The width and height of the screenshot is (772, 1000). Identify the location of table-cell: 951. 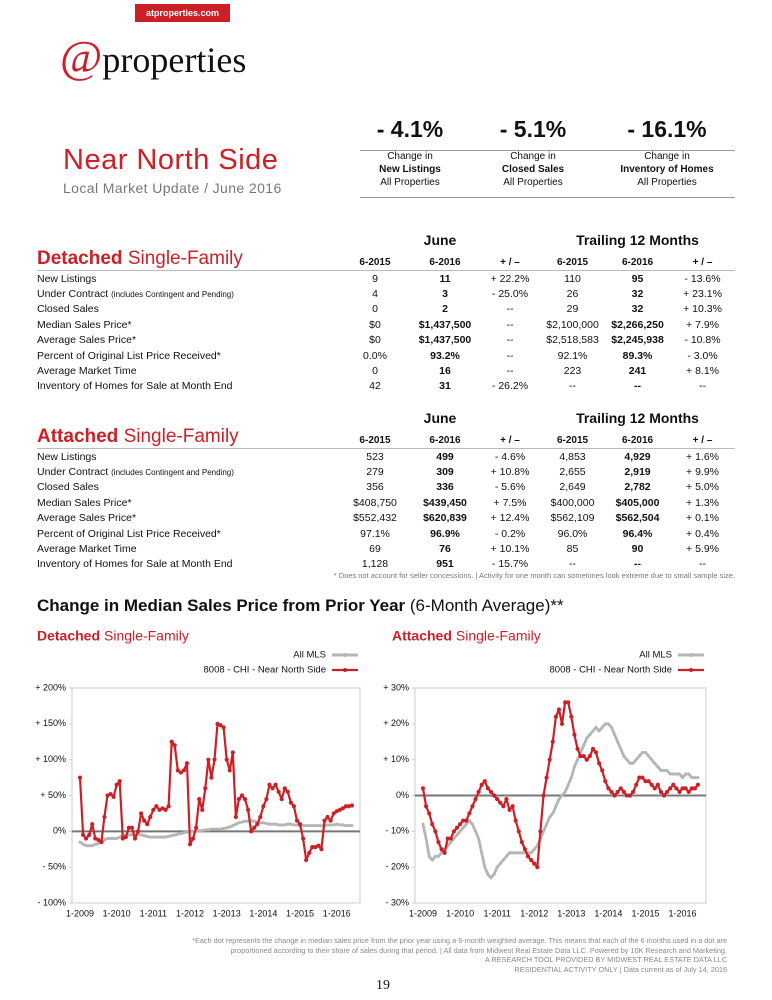
(445, 564).